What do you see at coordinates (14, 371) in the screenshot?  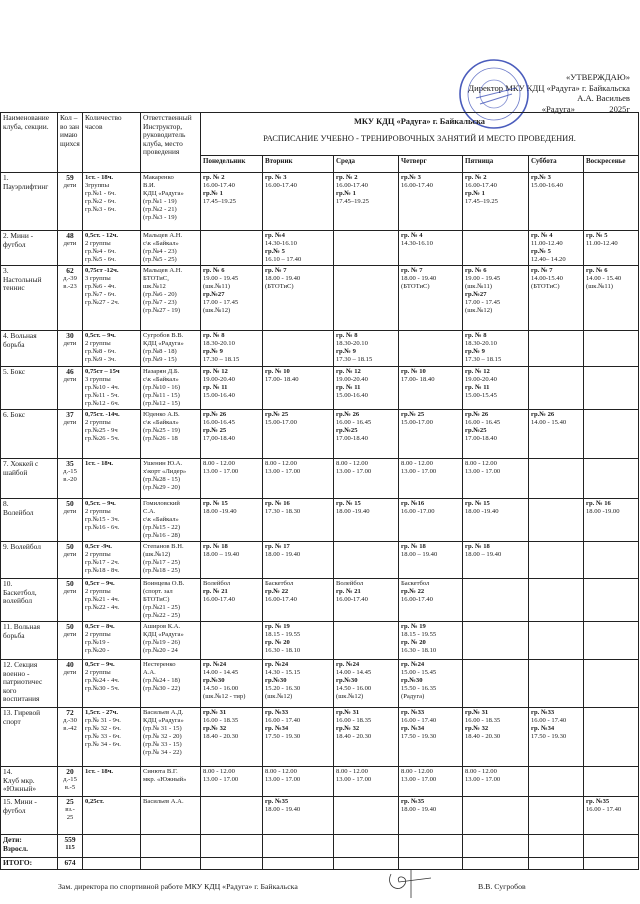 I see `cell-line: 5. Бокс` at bounding box center [14, 371].